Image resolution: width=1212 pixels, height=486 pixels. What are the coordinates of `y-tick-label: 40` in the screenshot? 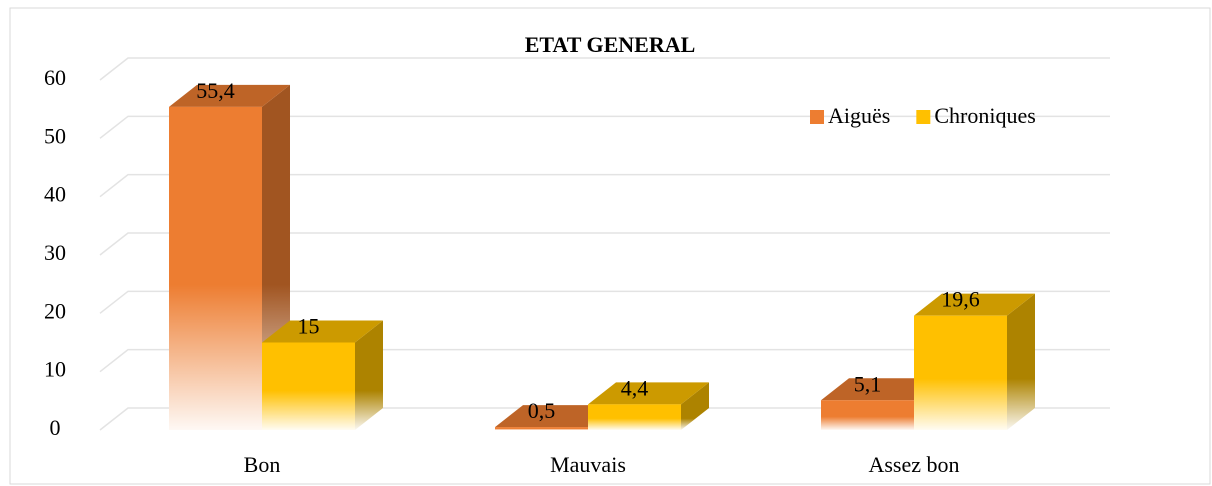 It's located at (55, 194).